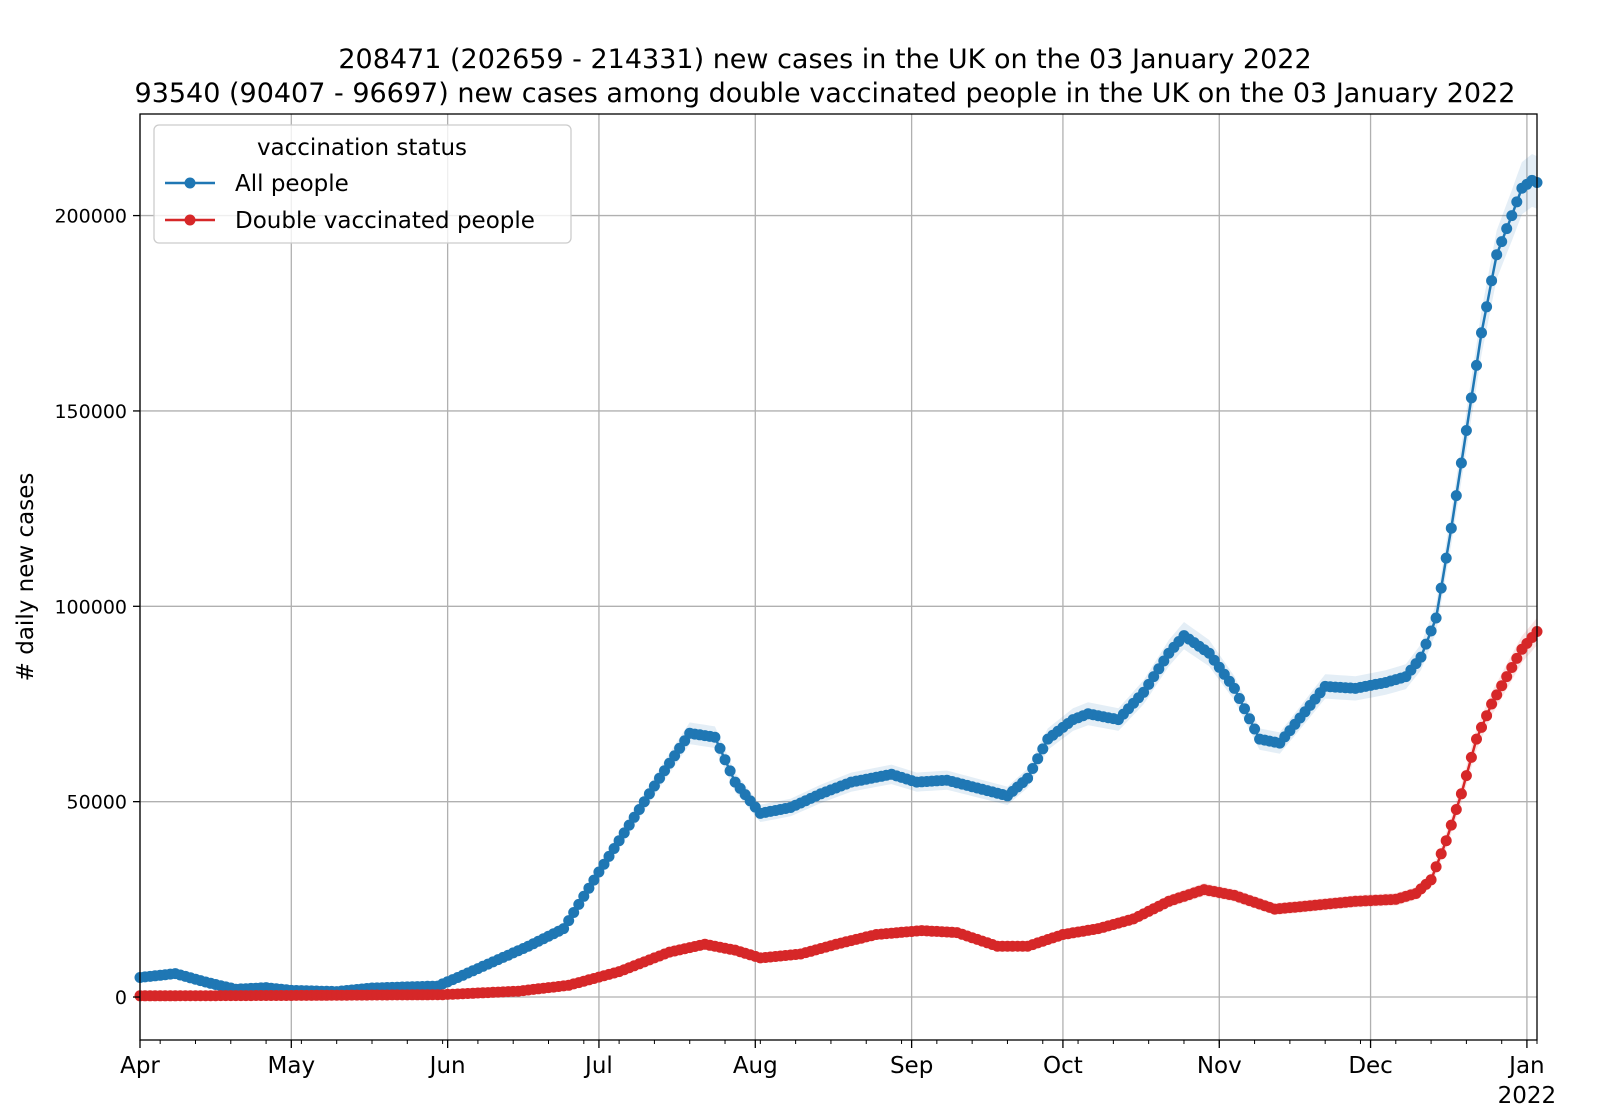 The height and width of the screenshot is (1117, 1600). What do you see at coordinates (385, 221) in the screenshot?
I see `legend-label-double-vaccinated: Double vaccinated people` at bounding box center [385, 221].